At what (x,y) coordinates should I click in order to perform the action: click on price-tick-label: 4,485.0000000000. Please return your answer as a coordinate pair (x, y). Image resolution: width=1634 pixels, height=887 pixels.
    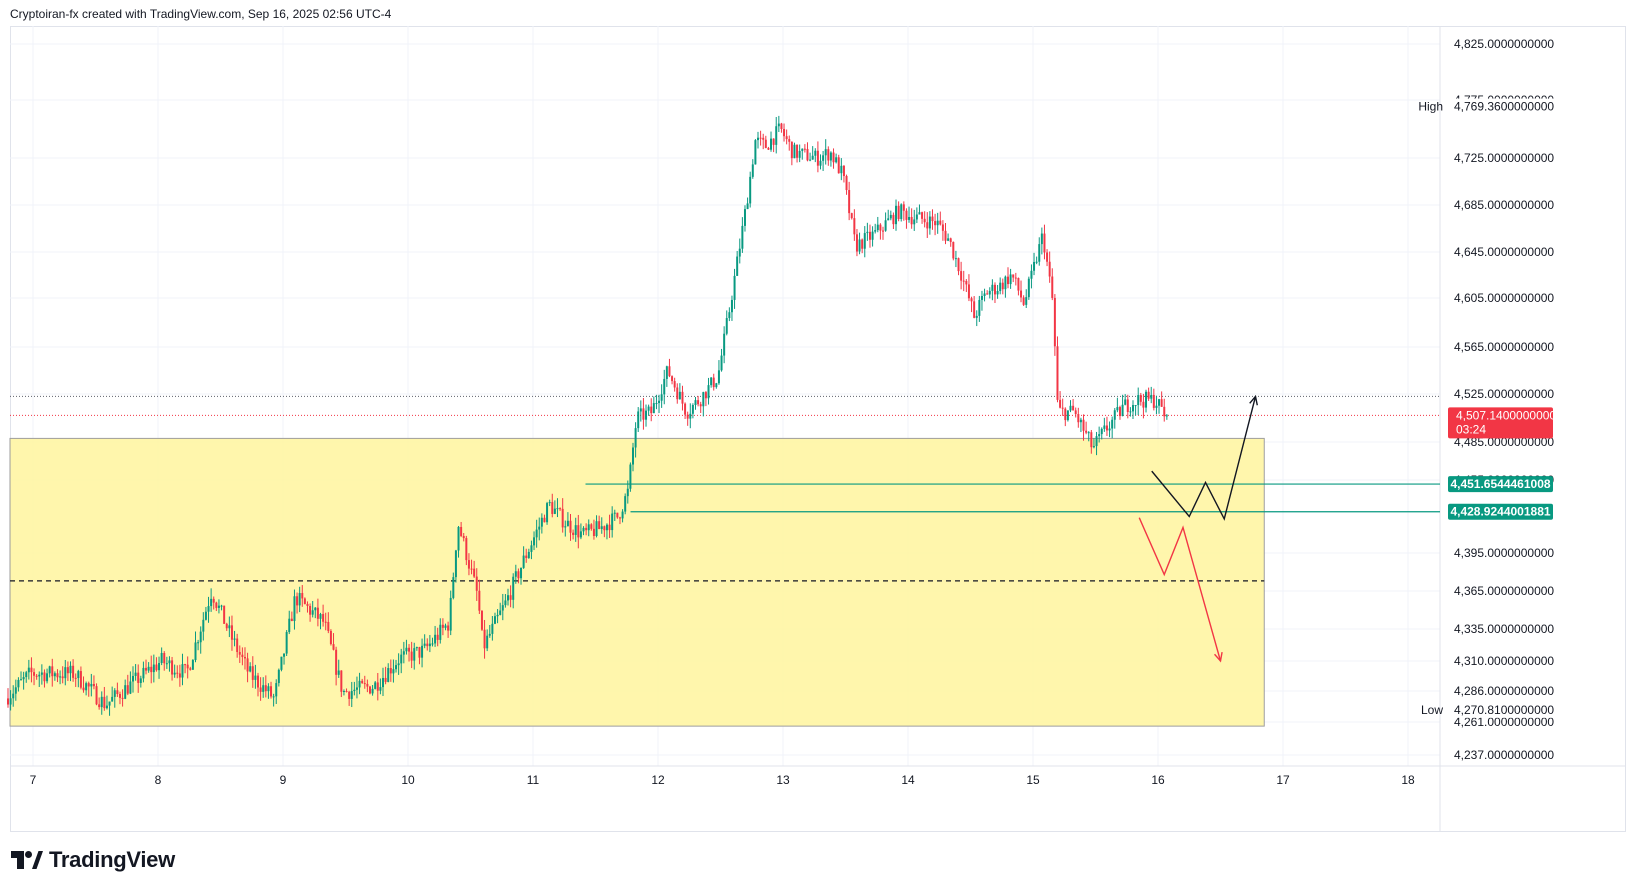
    Looking at the image, I should click on (1504, 442).